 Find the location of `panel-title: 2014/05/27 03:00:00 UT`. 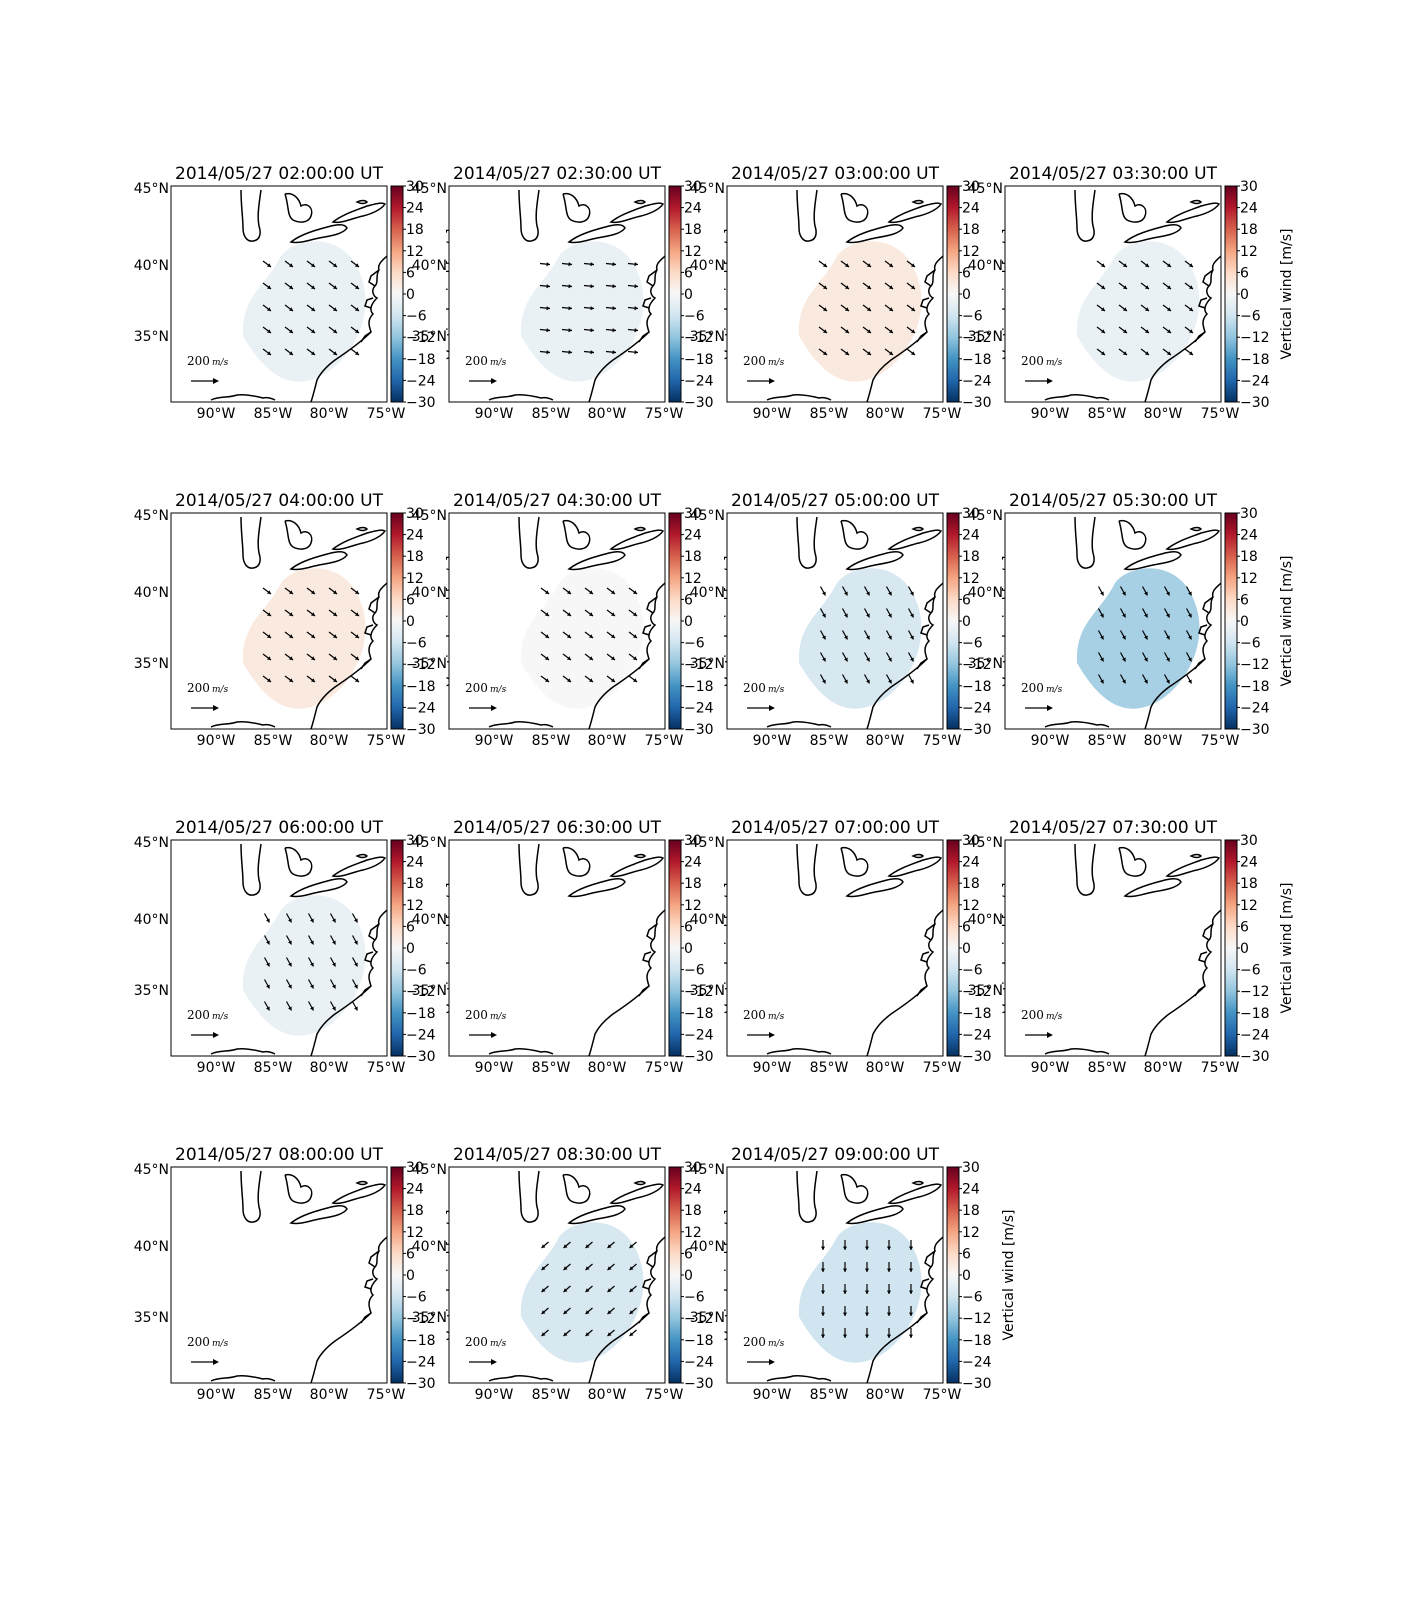

panel-title: 2014/05/27 03:00:00 UT is located at coordinates (835, 174).